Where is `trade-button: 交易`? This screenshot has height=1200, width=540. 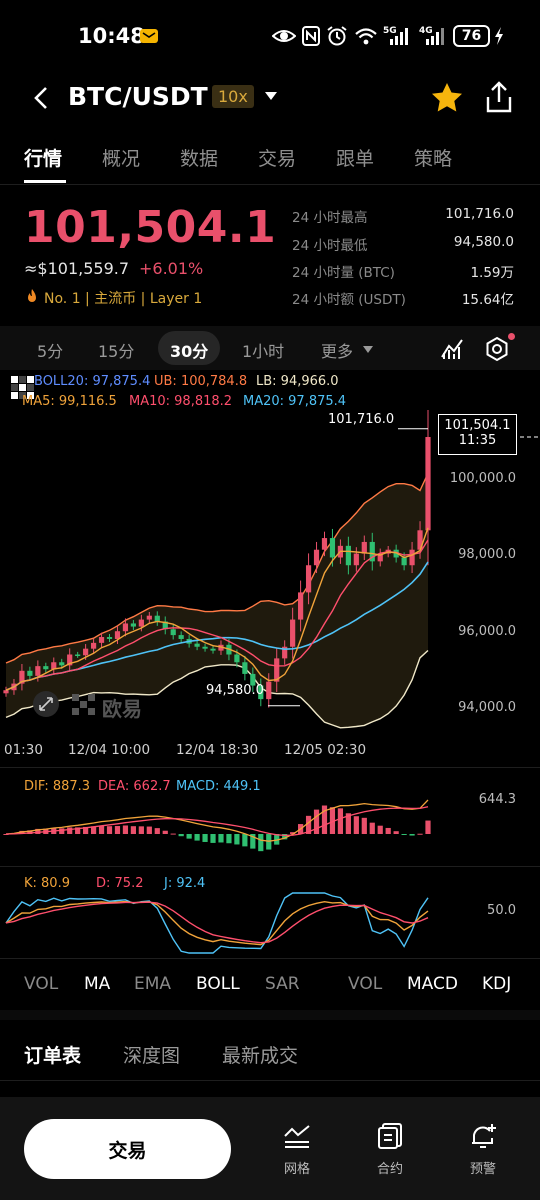
trade-button: 交易 is located at coordinates (127, 1149).